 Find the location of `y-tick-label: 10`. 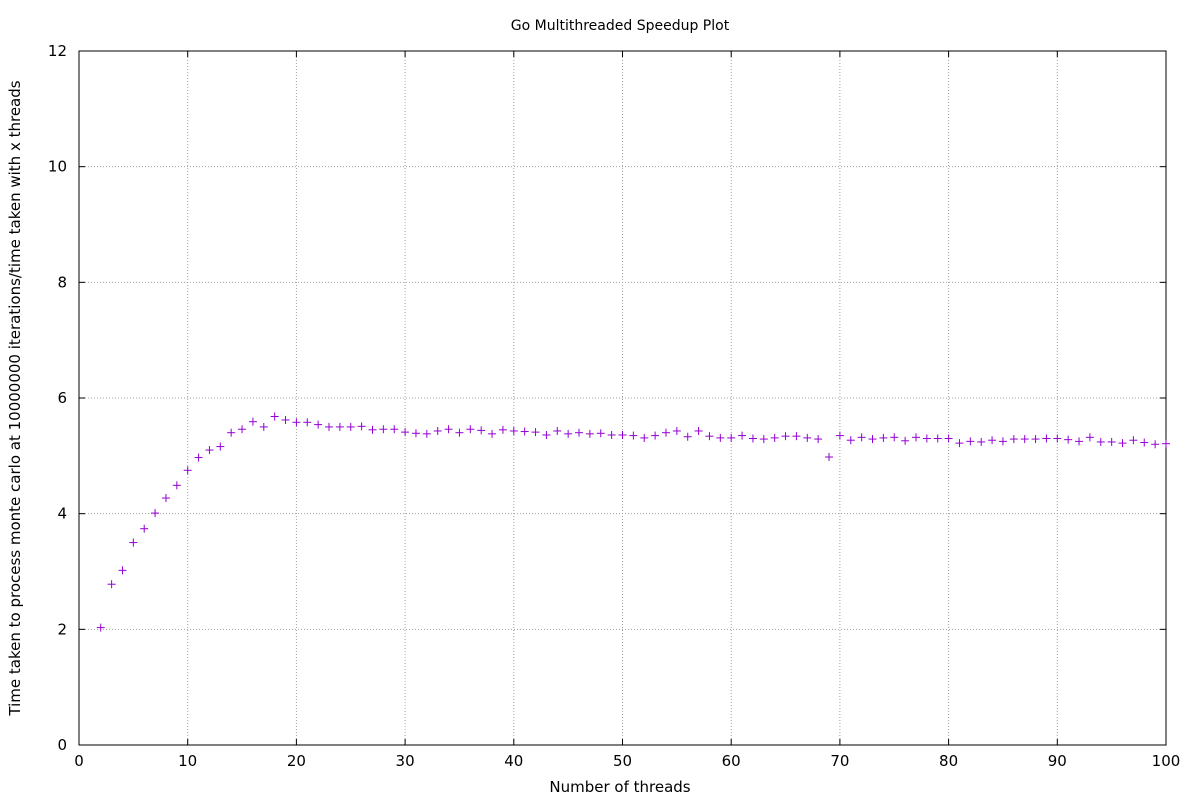

y-tick-label: 10 is located at coordinates (57, 167).